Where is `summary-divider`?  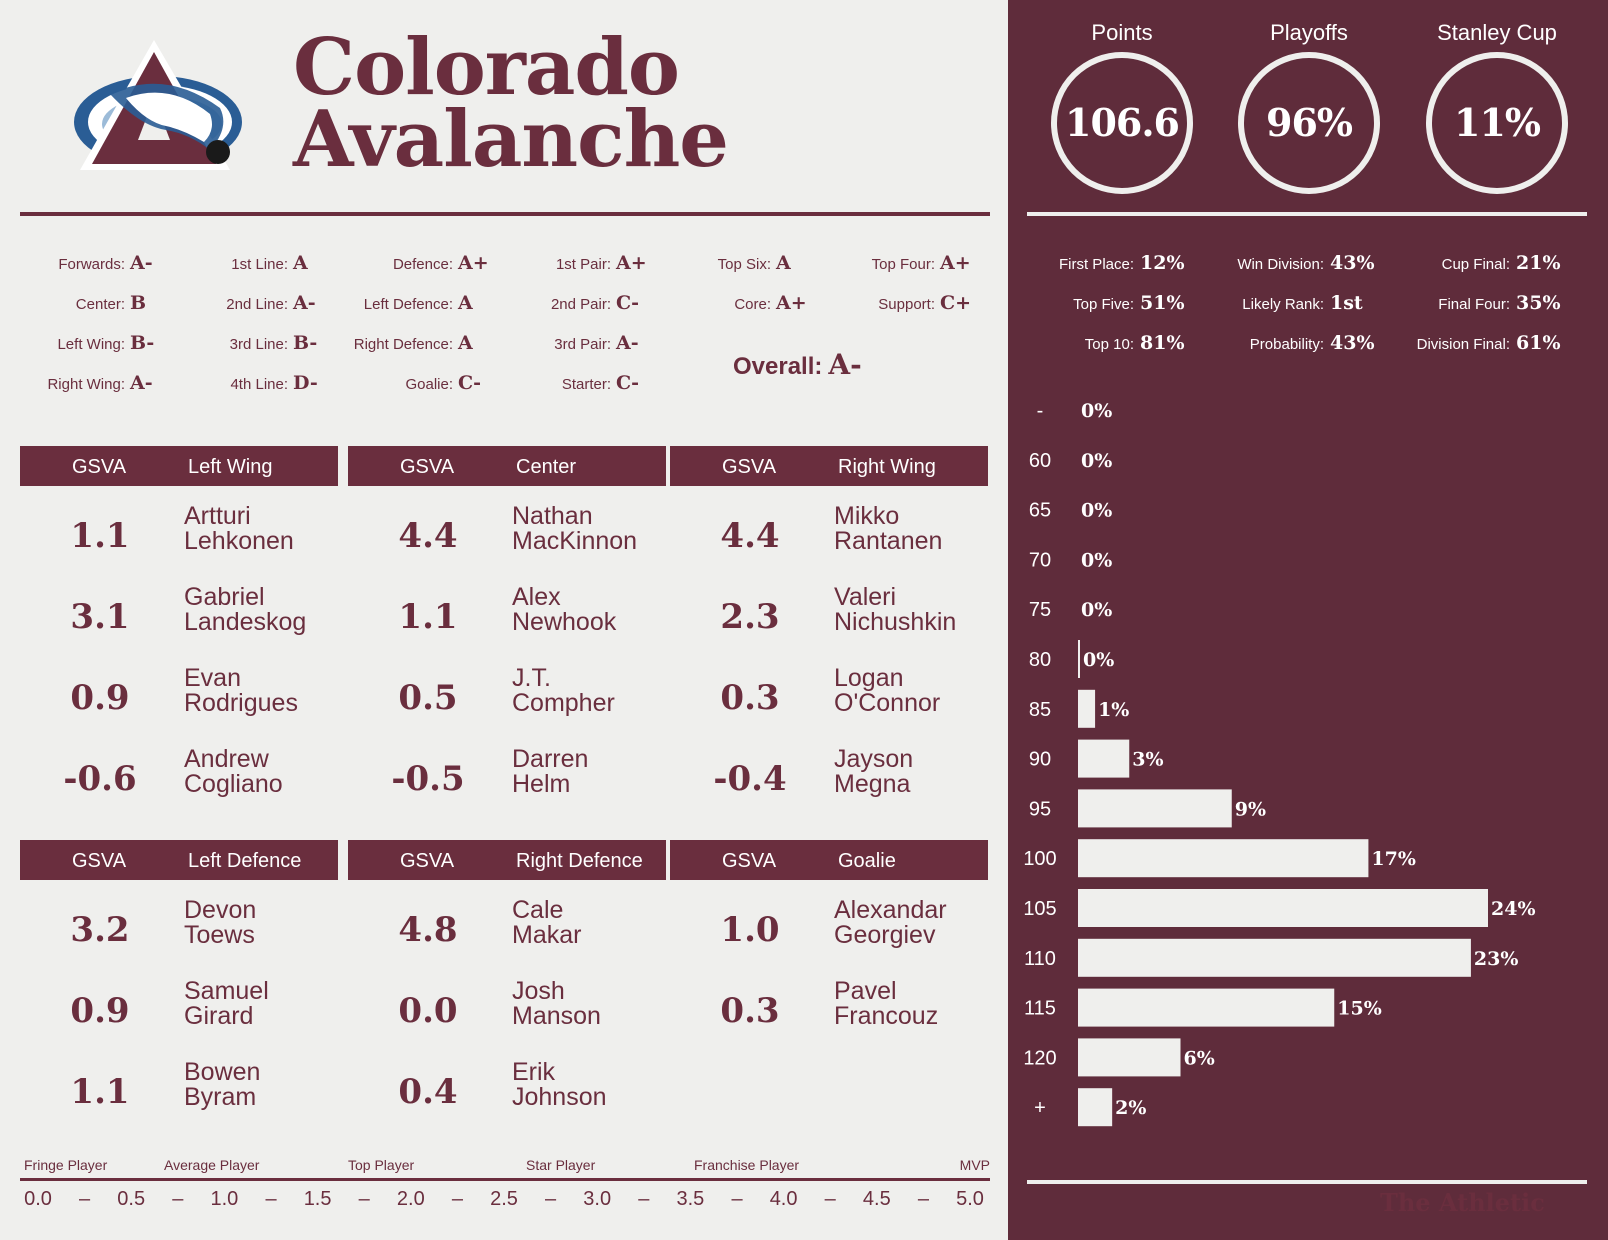 summary-divider is located at coordinates (1307, 214).